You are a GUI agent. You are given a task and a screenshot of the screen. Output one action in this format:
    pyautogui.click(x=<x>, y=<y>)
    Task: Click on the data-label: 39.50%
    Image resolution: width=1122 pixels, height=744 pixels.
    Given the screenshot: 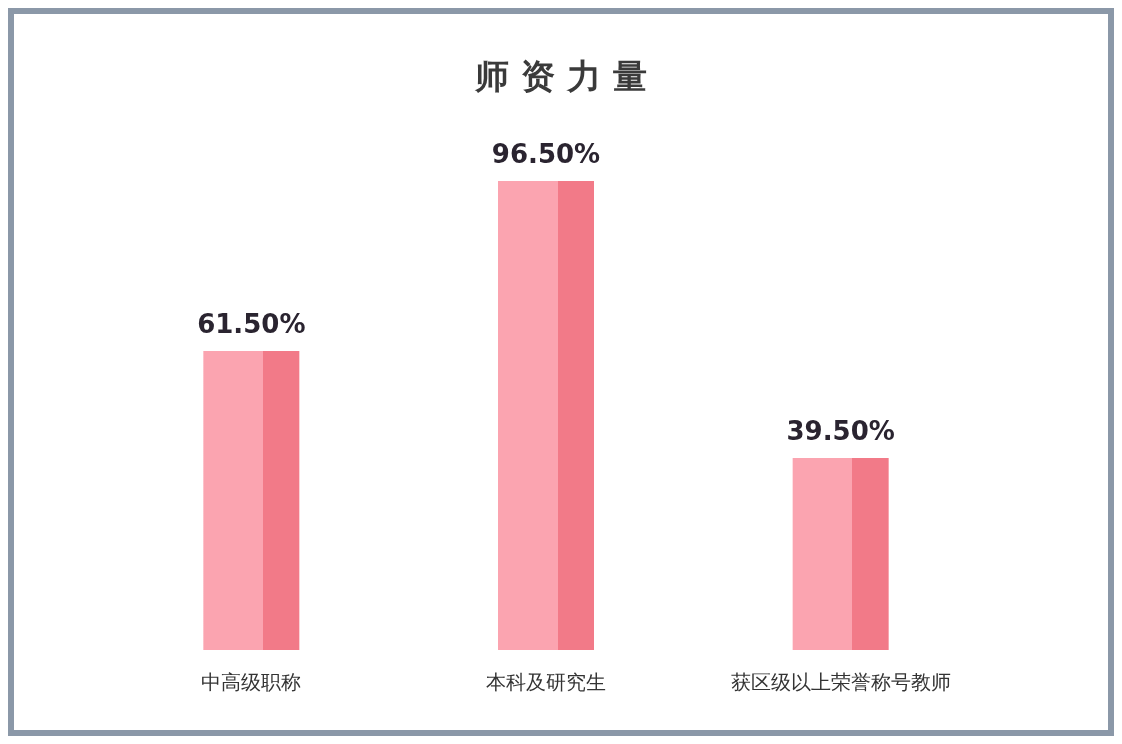 What is the action you would take?
    pyautogui.click(x=840, y=431)
    